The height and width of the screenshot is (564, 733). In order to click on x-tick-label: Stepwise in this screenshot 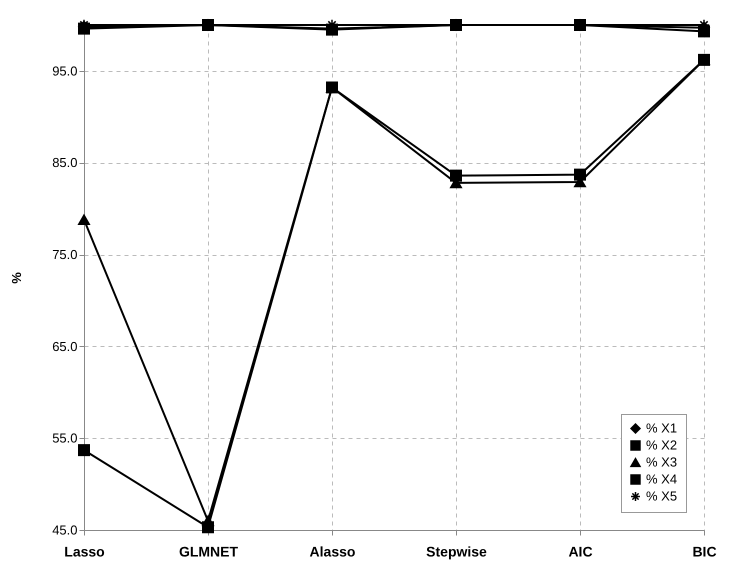, I will do `click(457, 552)`.